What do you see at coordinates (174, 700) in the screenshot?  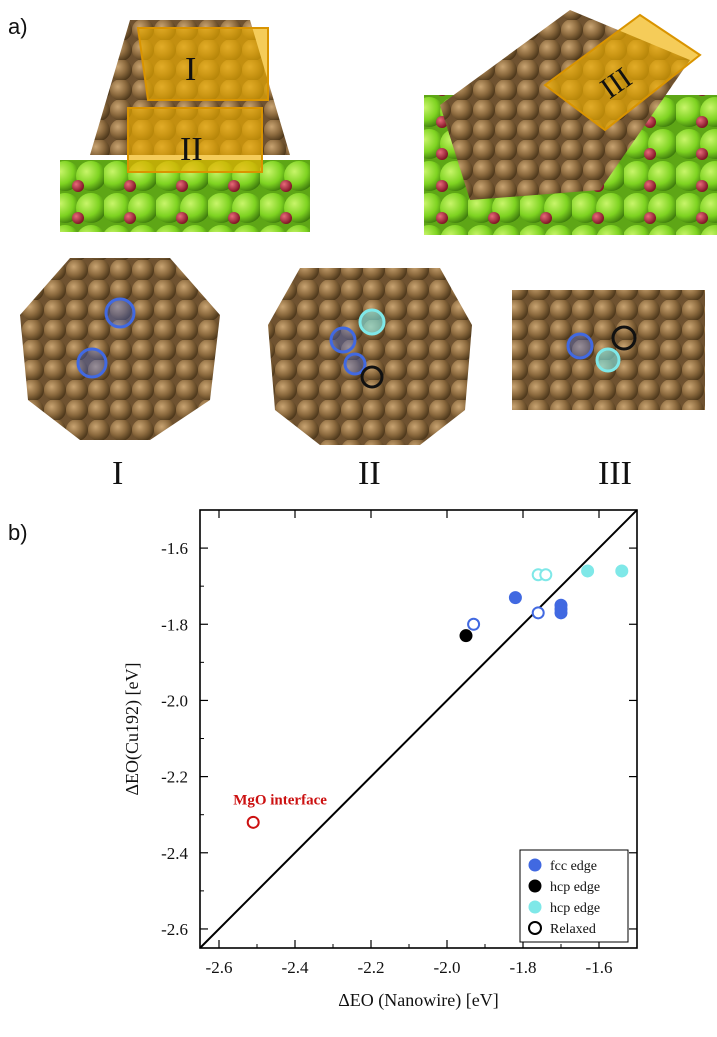 I see `y-tick-label: -2.0` at bounding box center [174, 700].